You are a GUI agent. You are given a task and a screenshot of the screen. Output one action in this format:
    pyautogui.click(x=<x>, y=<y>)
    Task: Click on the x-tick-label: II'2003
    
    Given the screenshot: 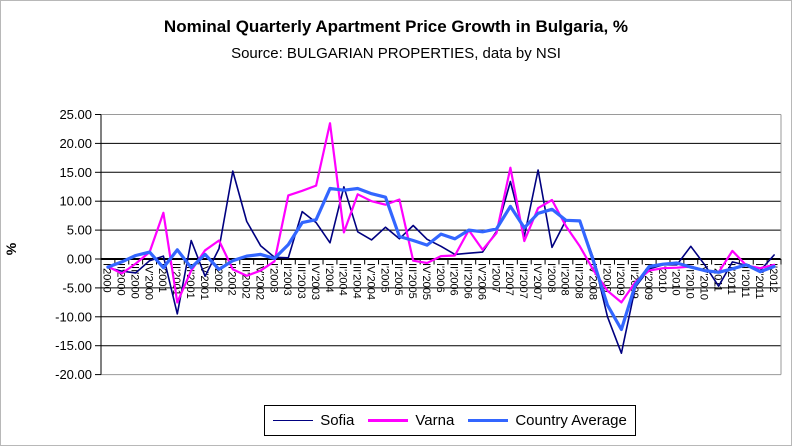 What is the action you would take?
    pyautogui.click(x=287, y=279)
    